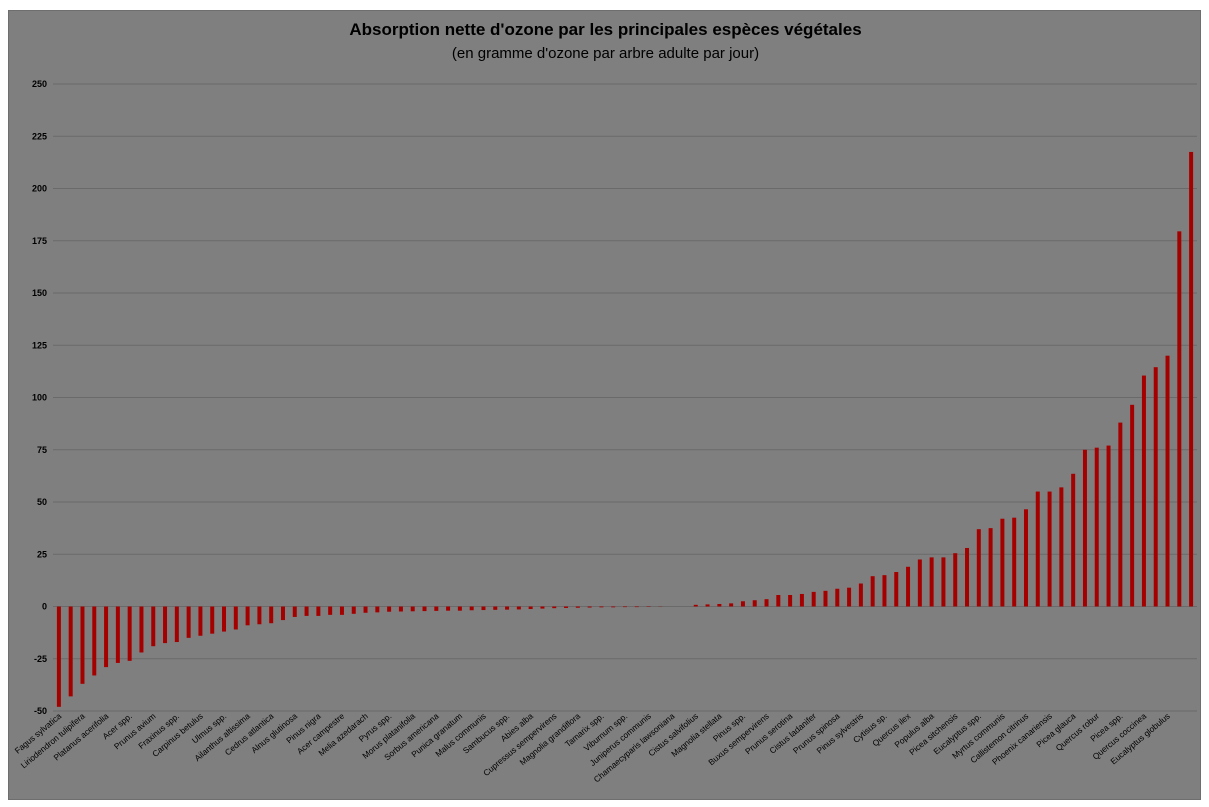 The width and height of the screenshot is (1209, 807). What do you see at coordinates (42, 502) in the screenshot?
I see `y-tick-label: 50` at bounding box center [42, 502].